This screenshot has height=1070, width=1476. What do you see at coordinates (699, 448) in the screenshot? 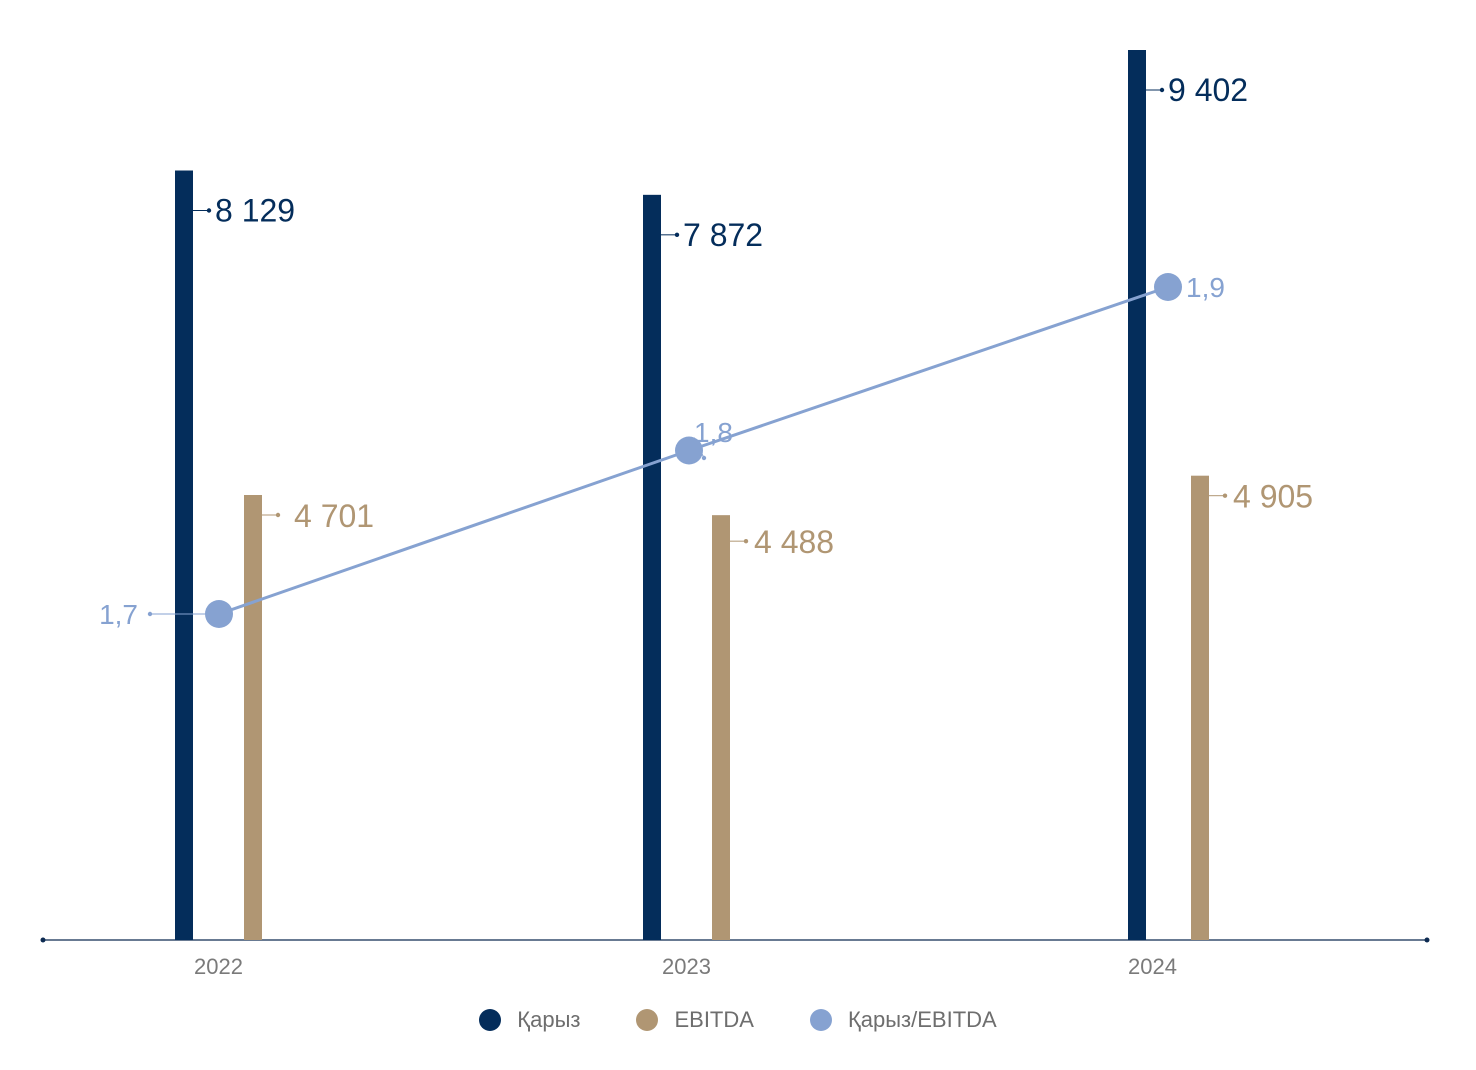
I see `ratio-label-leader` at bounding box center [699, 448].